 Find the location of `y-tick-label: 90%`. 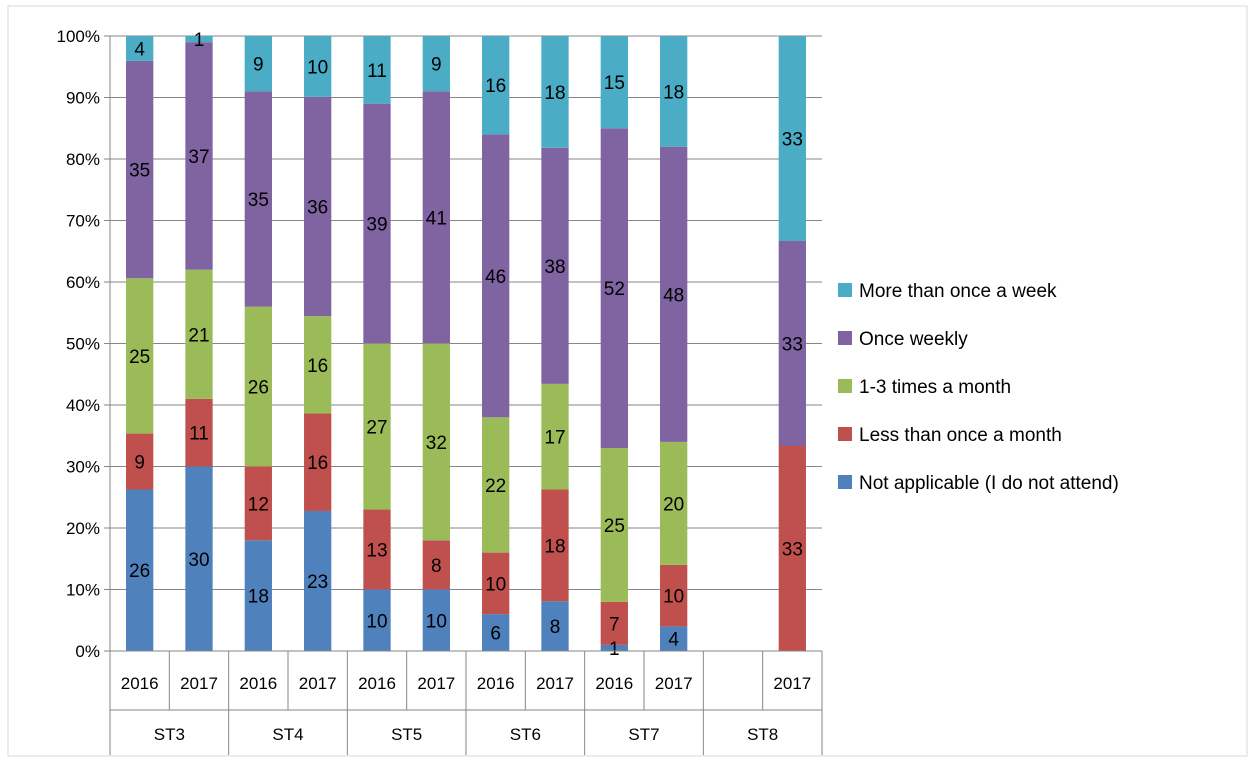

y-tick-label: 90% is located at coordinates (83, 98).